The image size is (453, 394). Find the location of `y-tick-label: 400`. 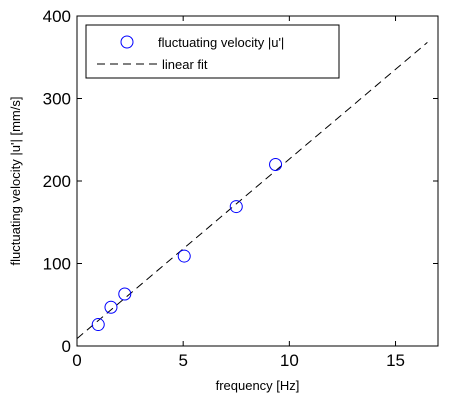

y-tick-label: 400 is located at coordinates (57, 16).